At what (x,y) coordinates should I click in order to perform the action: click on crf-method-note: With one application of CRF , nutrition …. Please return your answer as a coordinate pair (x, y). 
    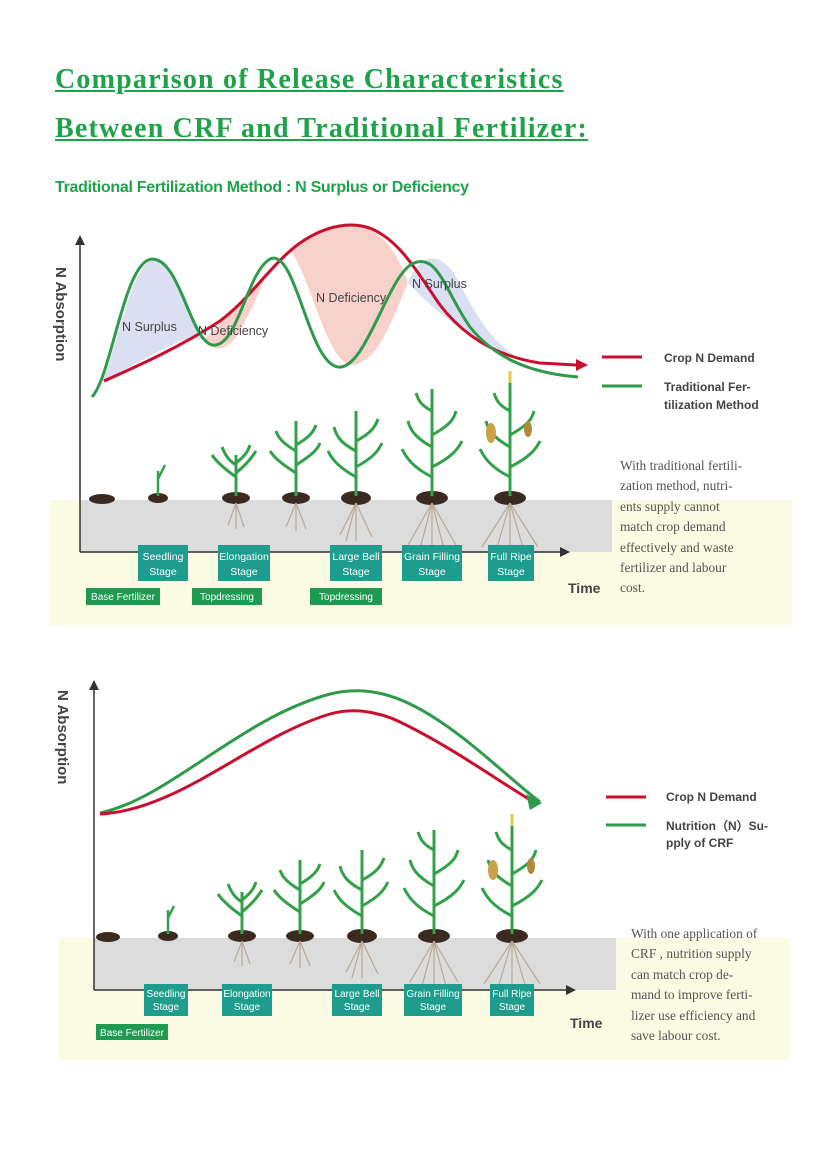
    Looking at the image, I should click on (711, 985).